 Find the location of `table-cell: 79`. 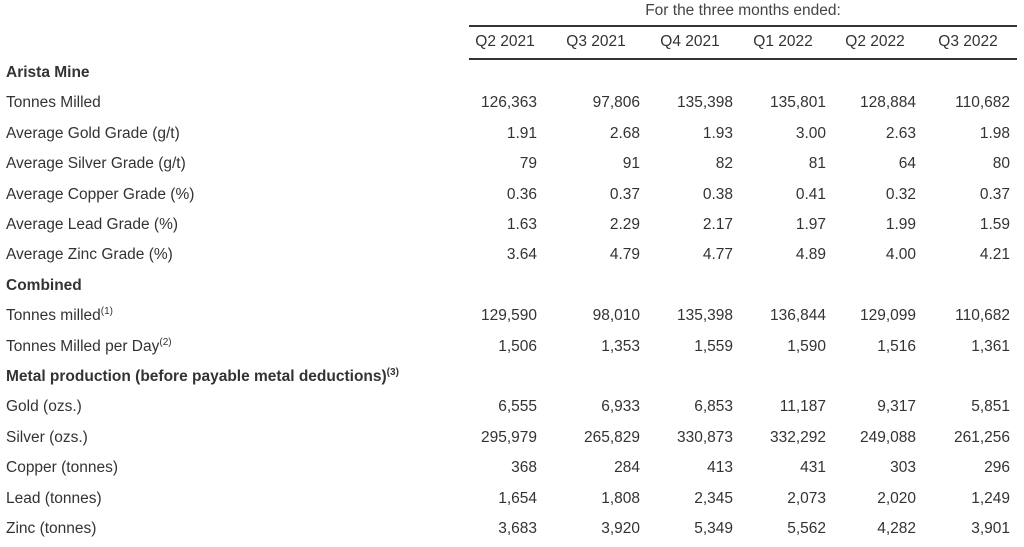

table-cell: 79 is located at coordinates (528, 164).